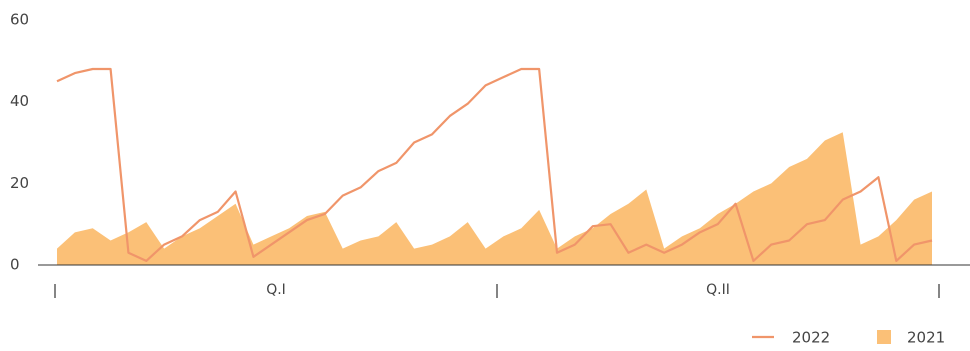  Describe the element at coordinates (15, 265) in the screenshot. I see `y-tick-label: 0` at that location.